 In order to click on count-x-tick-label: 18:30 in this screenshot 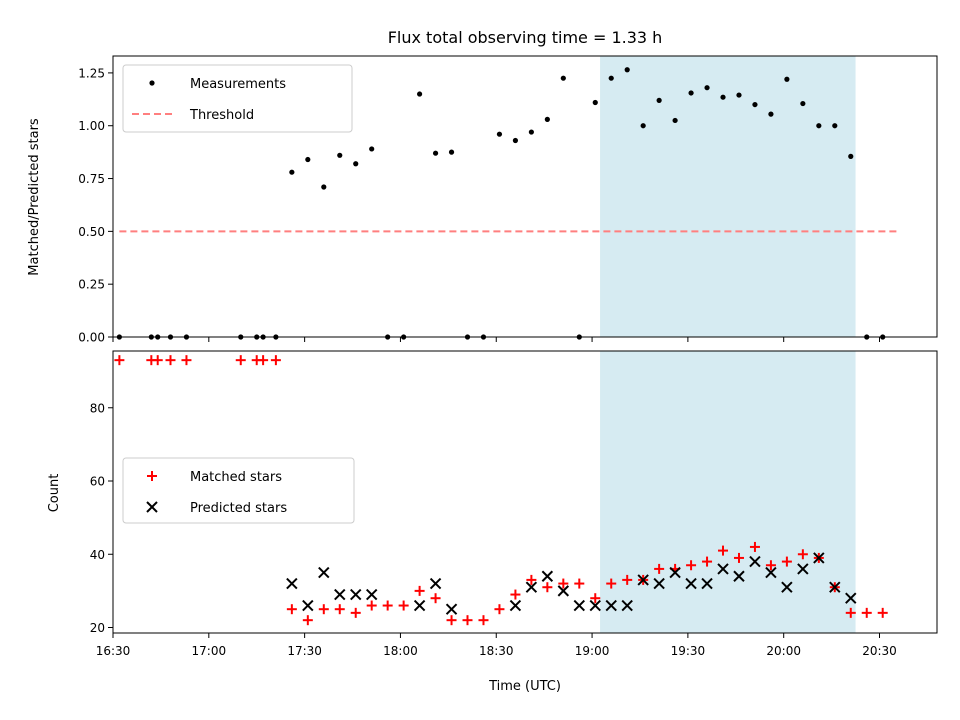, I will do `click(496, 651)`.